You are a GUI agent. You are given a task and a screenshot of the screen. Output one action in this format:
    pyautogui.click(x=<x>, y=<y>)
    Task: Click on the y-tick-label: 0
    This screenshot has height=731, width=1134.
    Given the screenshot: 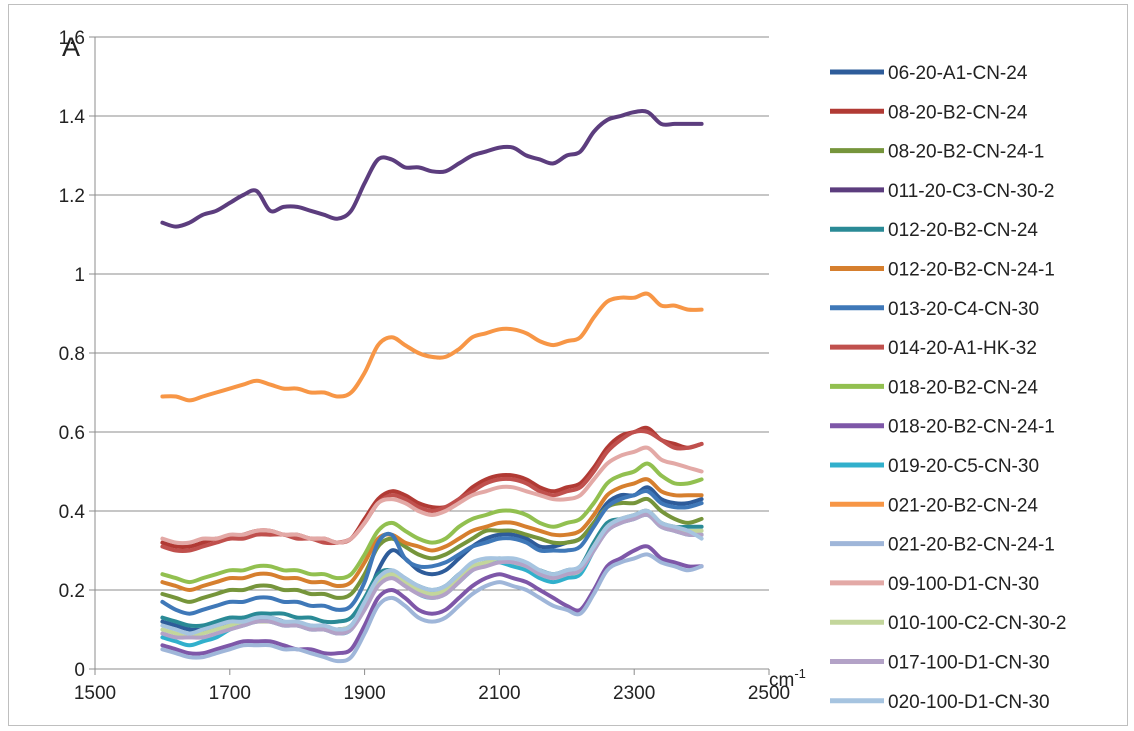 What is the action you would take?
    pyautogui.click(x=79, y=670)
    